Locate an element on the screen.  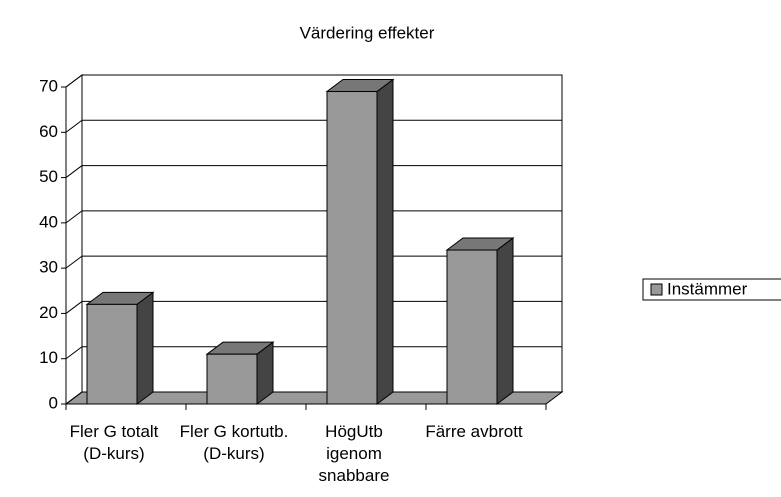
y-tick-label: 60 is located at coordinates (48, 131).